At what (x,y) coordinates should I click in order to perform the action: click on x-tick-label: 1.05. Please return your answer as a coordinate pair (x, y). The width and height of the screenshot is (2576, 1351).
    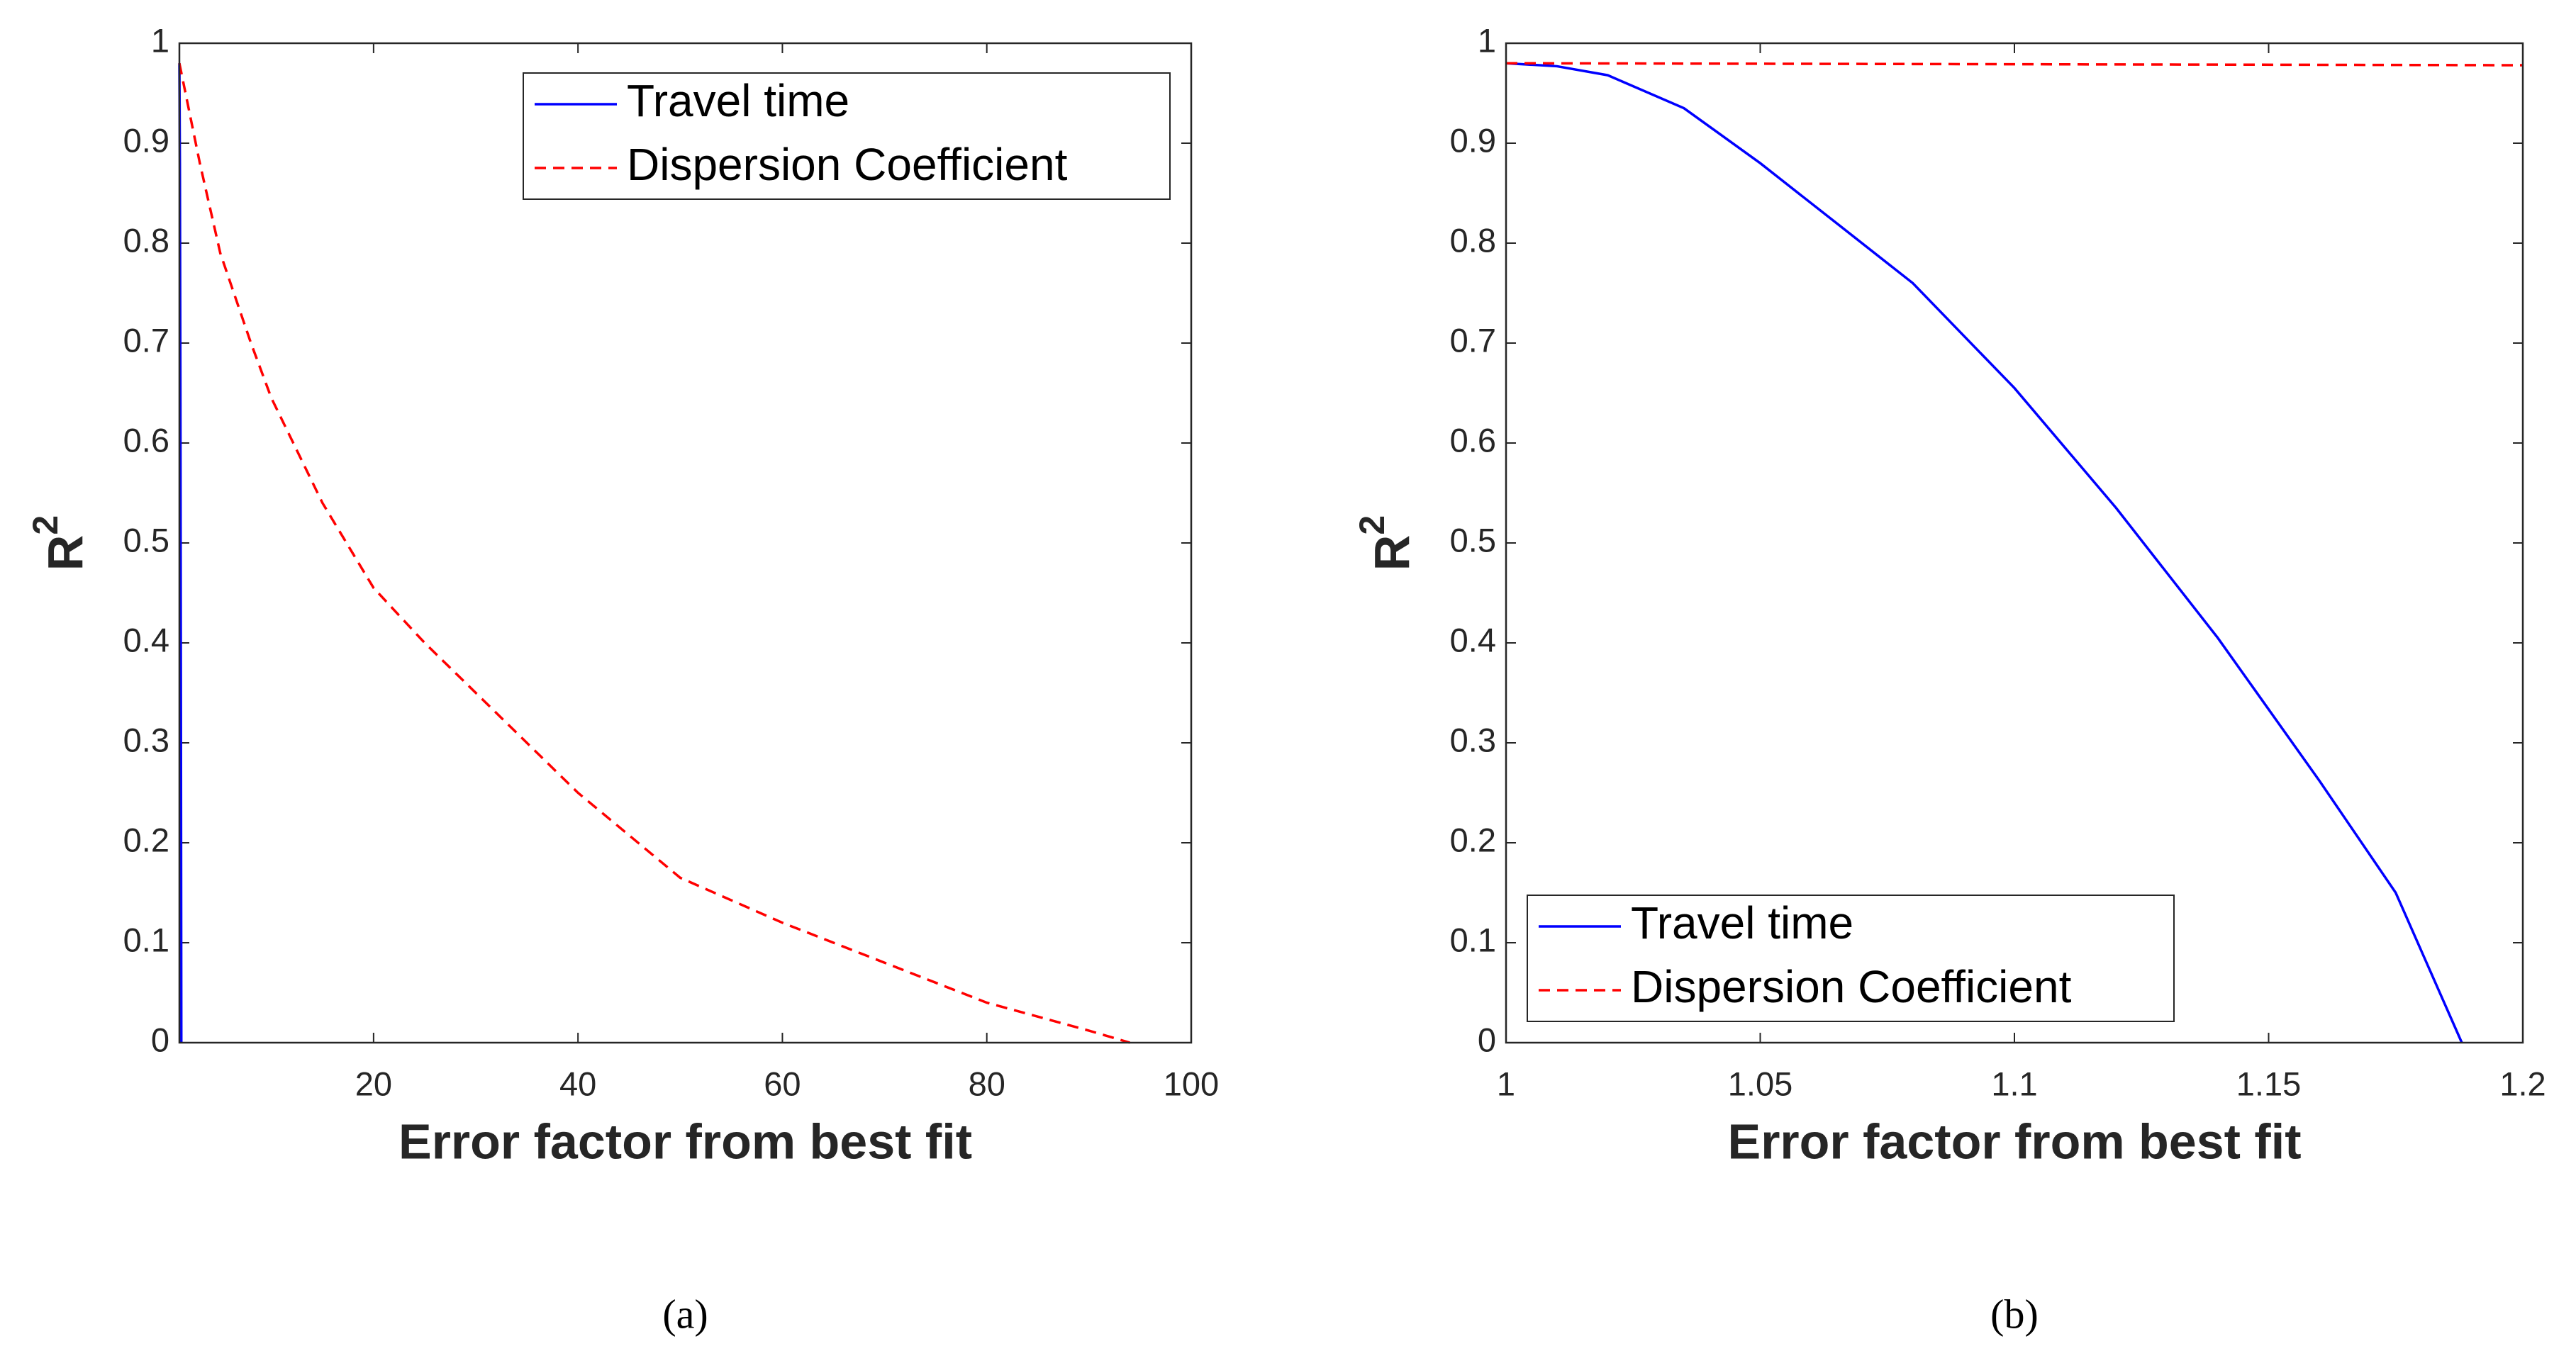
    Looking at the image, I should click on (1760, 1083).